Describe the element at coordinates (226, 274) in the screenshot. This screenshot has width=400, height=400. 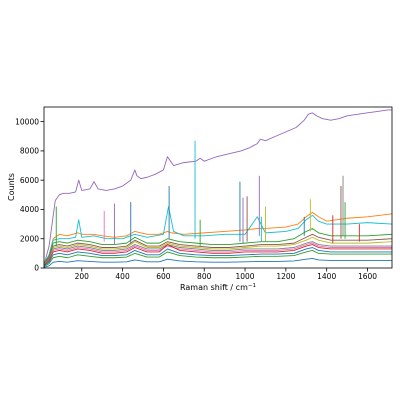
I see `x-axis-ticks: 200 400 600 800 1000 1200 1400 1600` at that location.